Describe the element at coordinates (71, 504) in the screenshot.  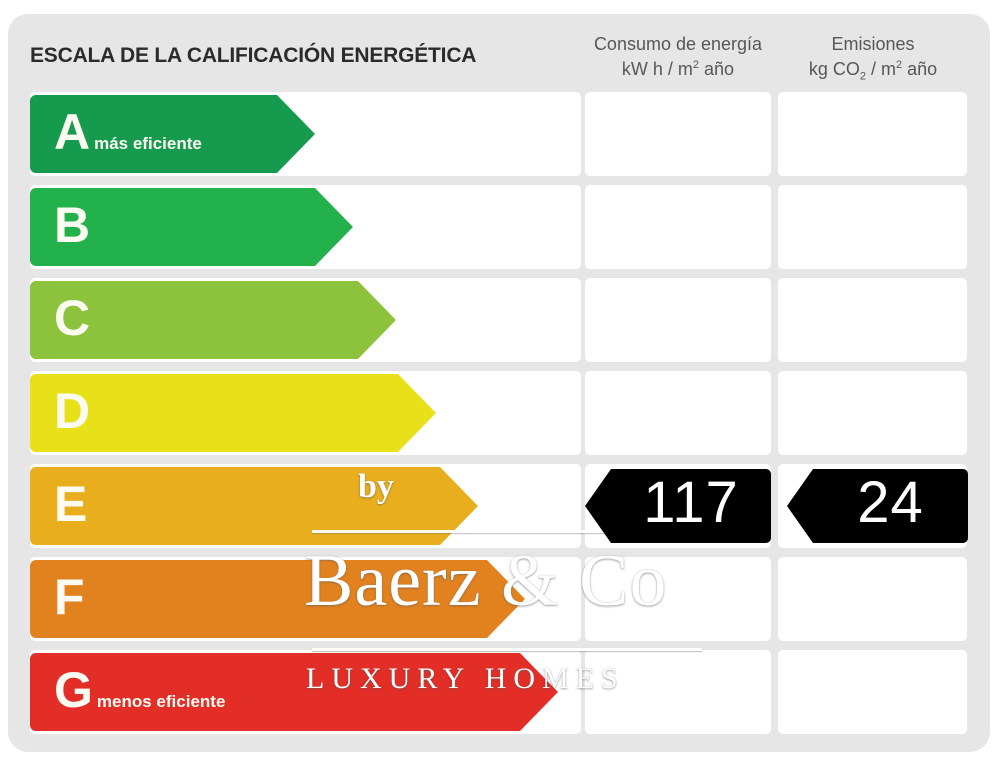
I see `grade-letter-e: E` at that location.